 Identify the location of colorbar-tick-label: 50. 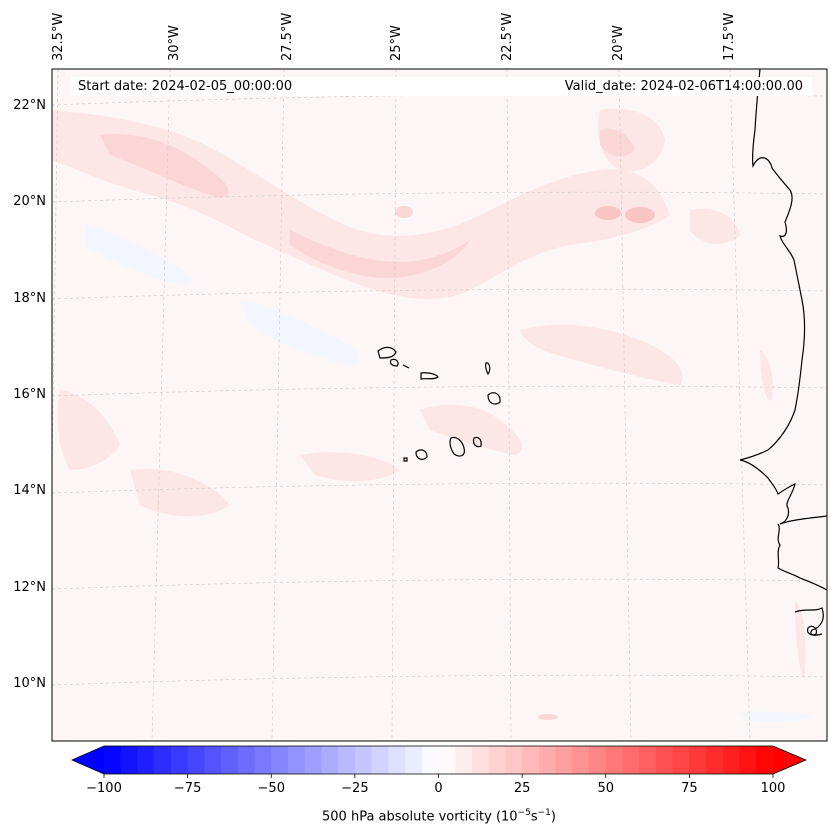
(606, 788).